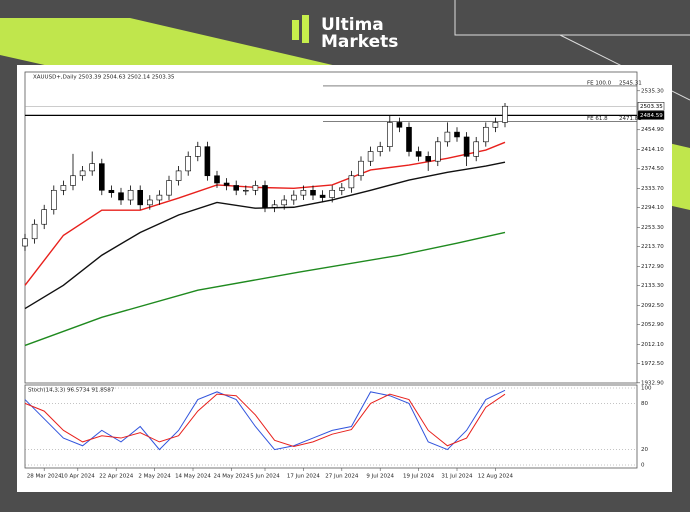 This screenshot has width=690, height=512. I want to click on fibo-value: 2545.31, so click(630, 83).